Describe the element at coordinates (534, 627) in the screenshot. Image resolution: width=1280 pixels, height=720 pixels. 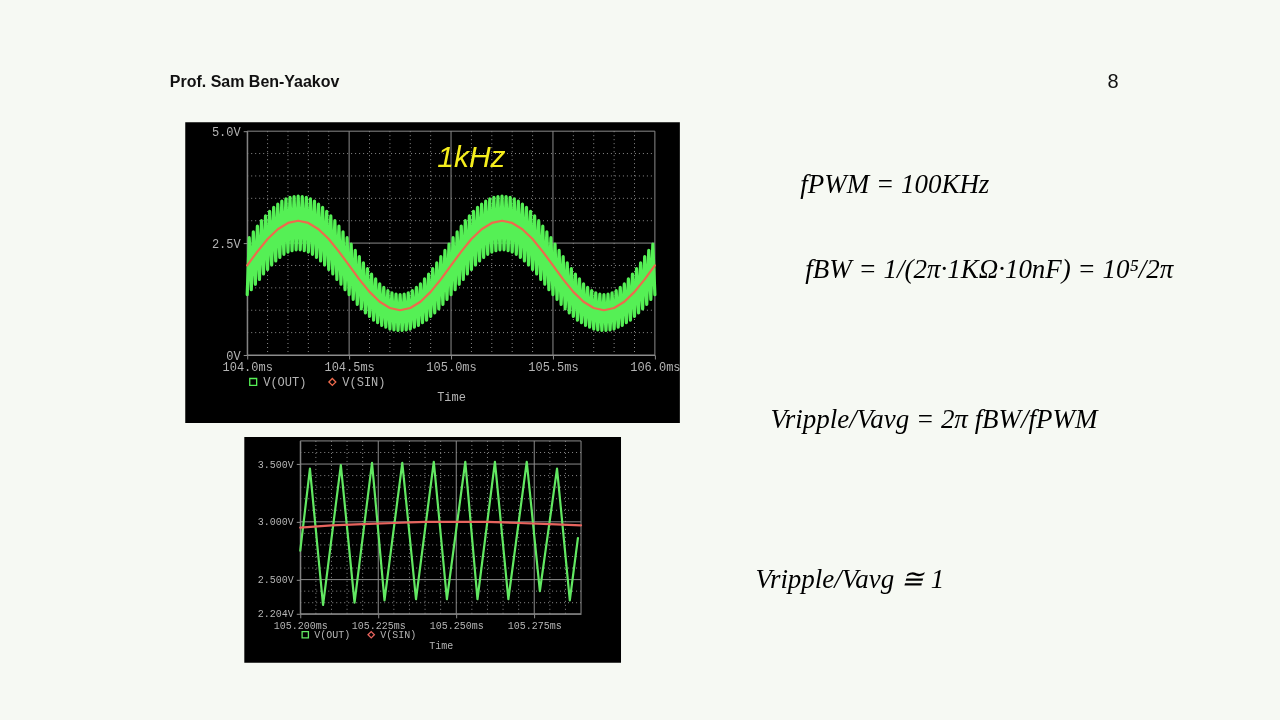
I see `x-tick-label: 105.275ms` at that location.